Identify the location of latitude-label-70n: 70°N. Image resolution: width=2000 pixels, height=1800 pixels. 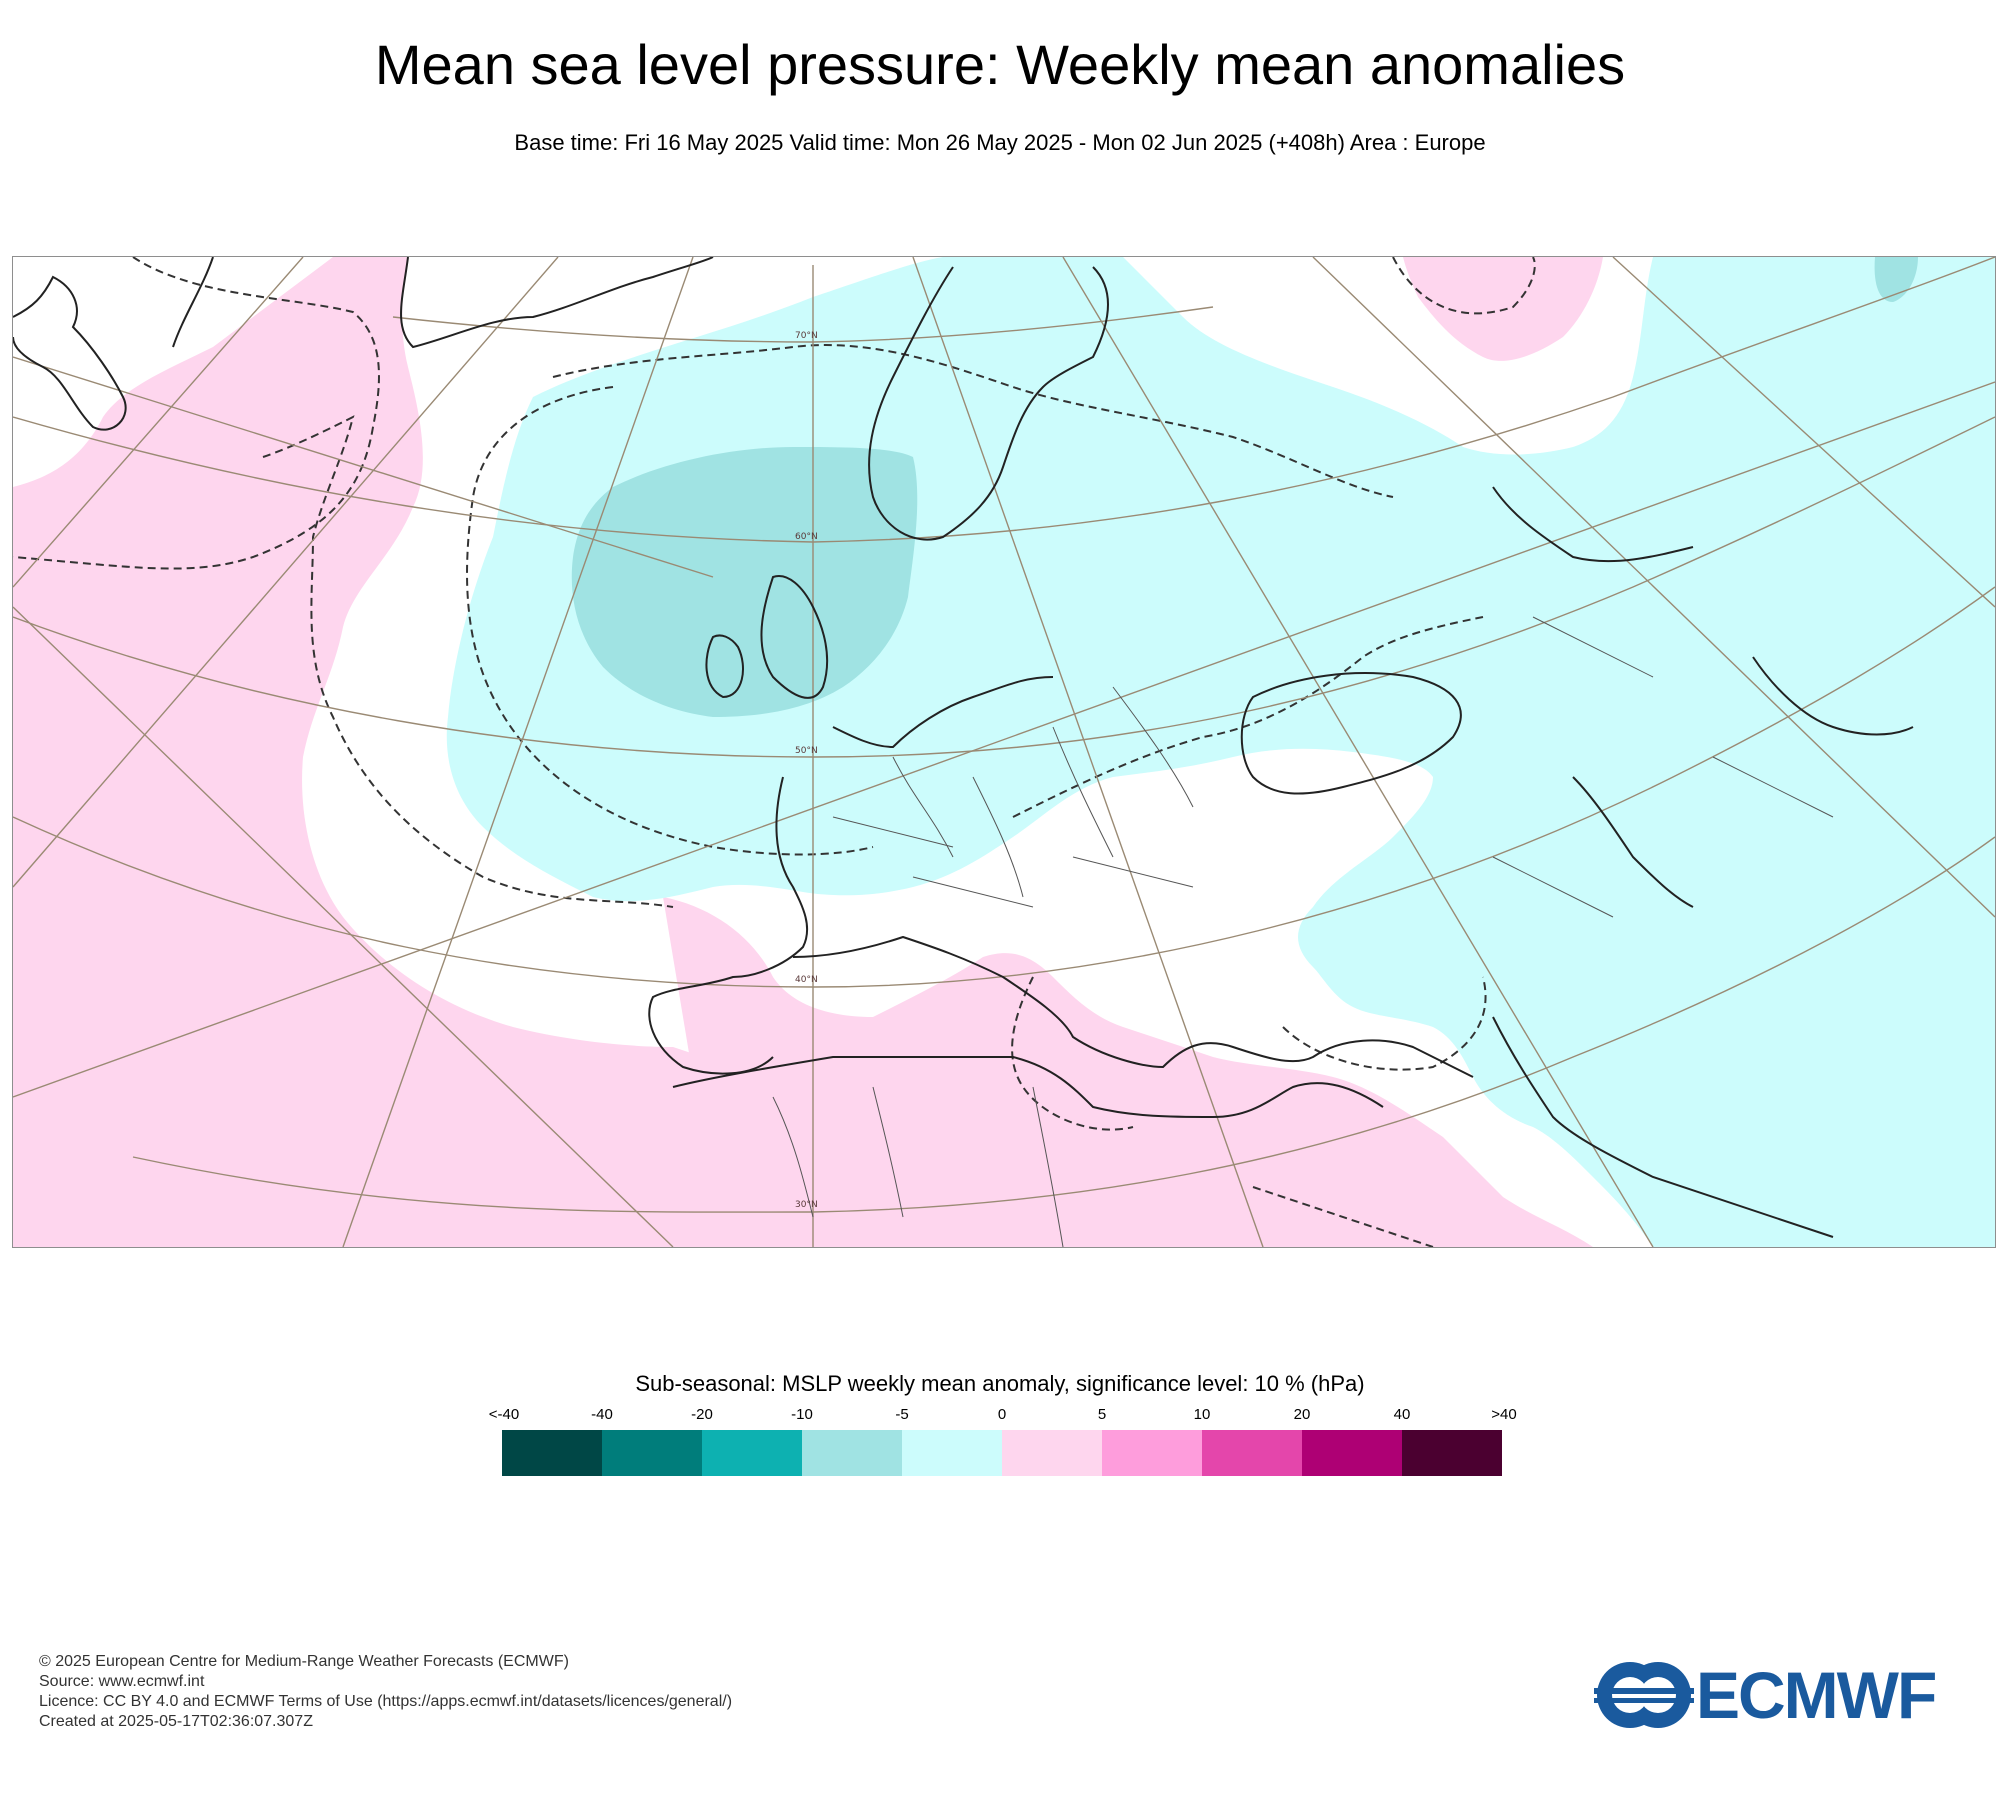
(806, 336).